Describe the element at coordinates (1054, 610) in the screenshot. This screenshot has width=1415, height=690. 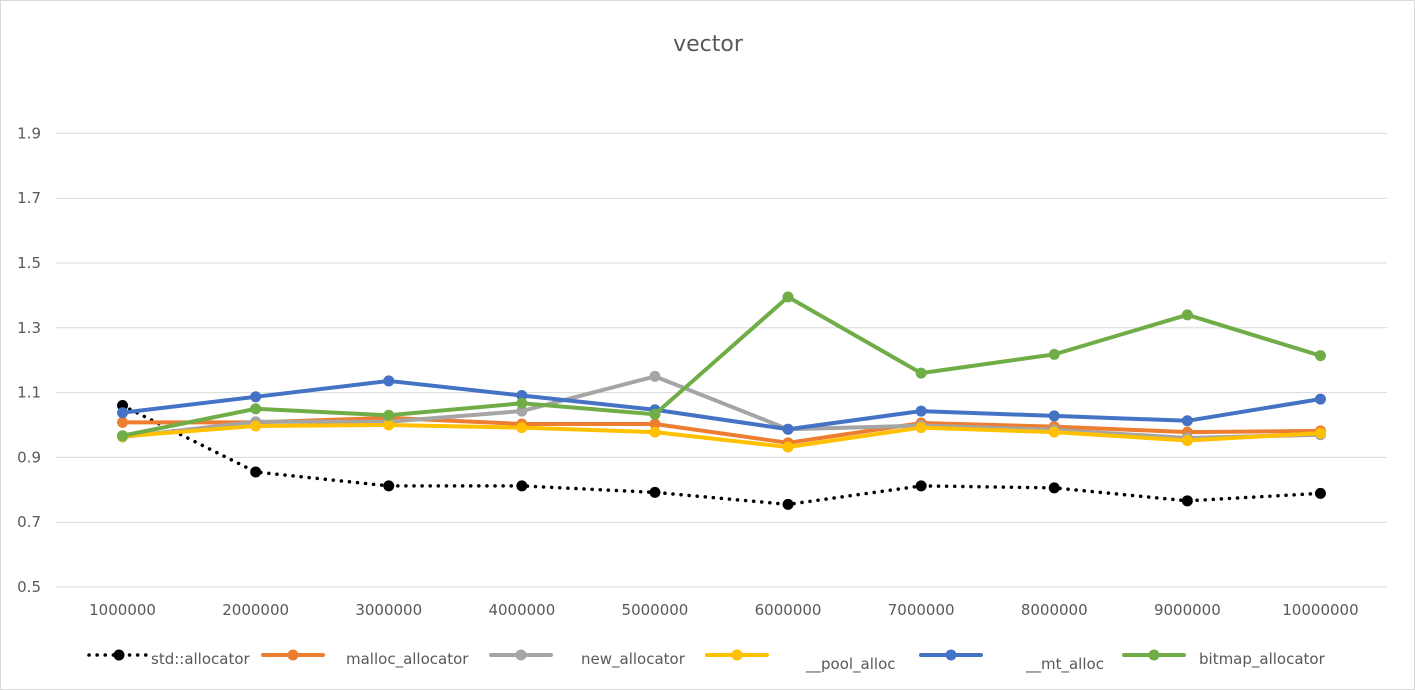
I see `x-tick-label: 8000000` at that location.